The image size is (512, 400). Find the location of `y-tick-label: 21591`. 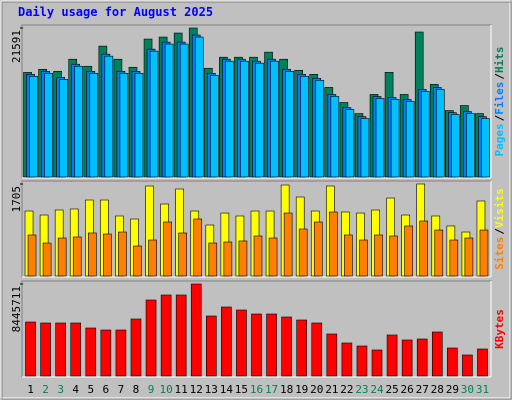

y-tick-label: 21591 is located at coordinates (16, 46).